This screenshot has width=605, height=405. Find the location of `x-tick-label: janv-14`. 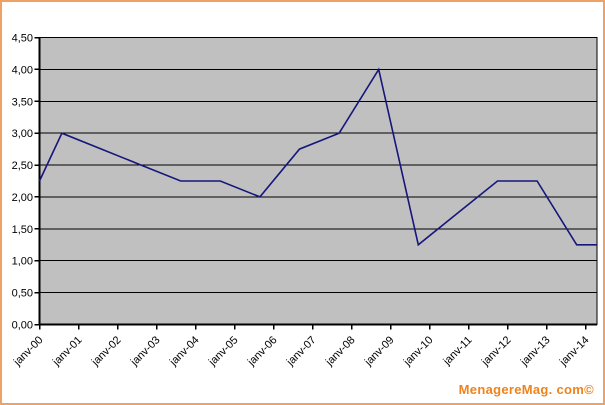

x-tick-label: janv-14 is located at coordinates (574, 351).